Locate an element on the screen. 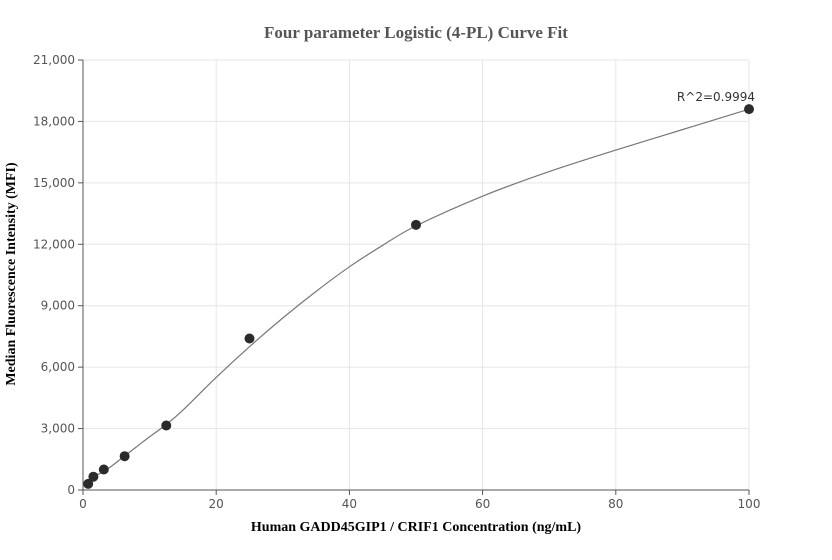 This screenshot has height=560, width=832. y-tick-label: 18,000 is located at coordinates (54, 121).